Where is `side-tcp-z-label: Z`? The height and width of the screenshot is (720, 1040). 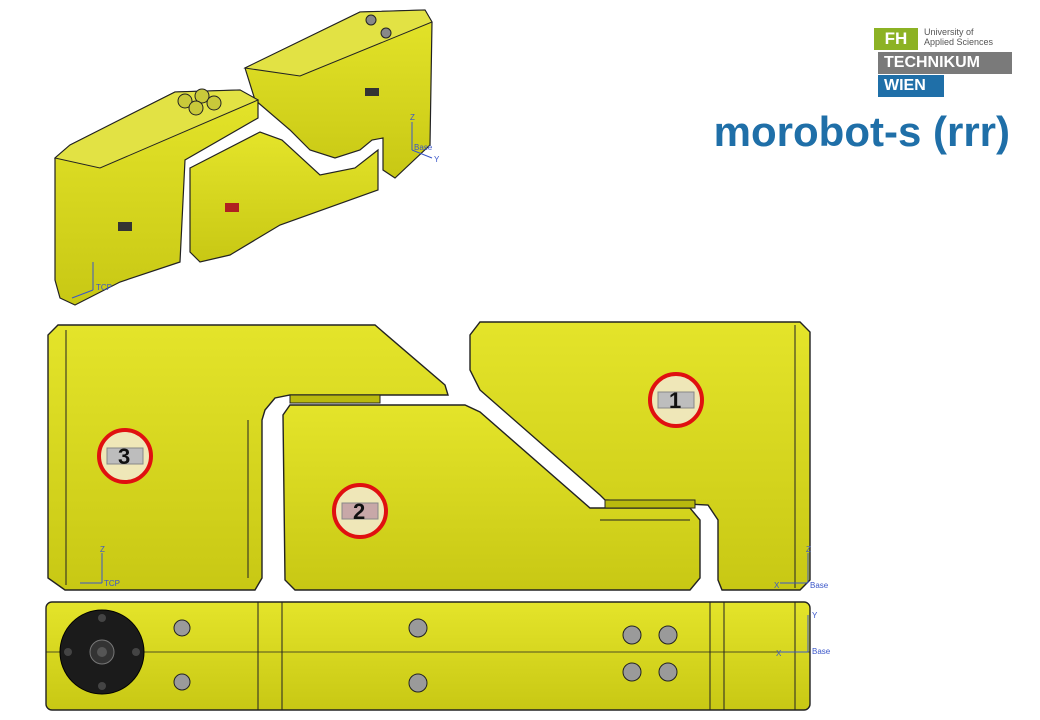 side-tcp-z-label: Z is located at coordinates (102, 549).